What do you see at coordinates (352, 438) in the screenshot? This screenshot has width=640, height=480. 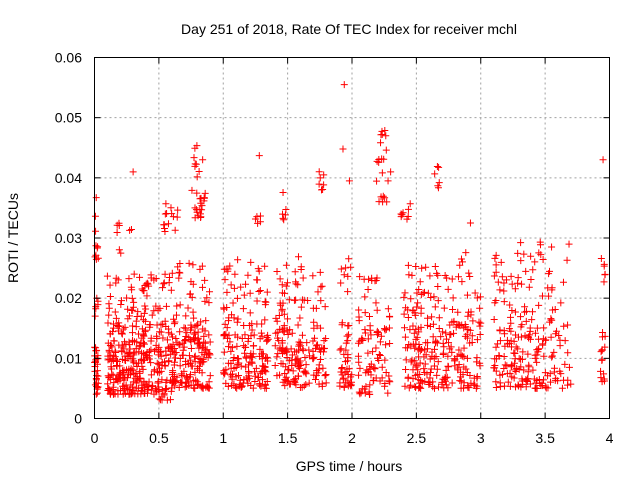 I see `x-tick-label: 2` at bounding box center [352, 438].